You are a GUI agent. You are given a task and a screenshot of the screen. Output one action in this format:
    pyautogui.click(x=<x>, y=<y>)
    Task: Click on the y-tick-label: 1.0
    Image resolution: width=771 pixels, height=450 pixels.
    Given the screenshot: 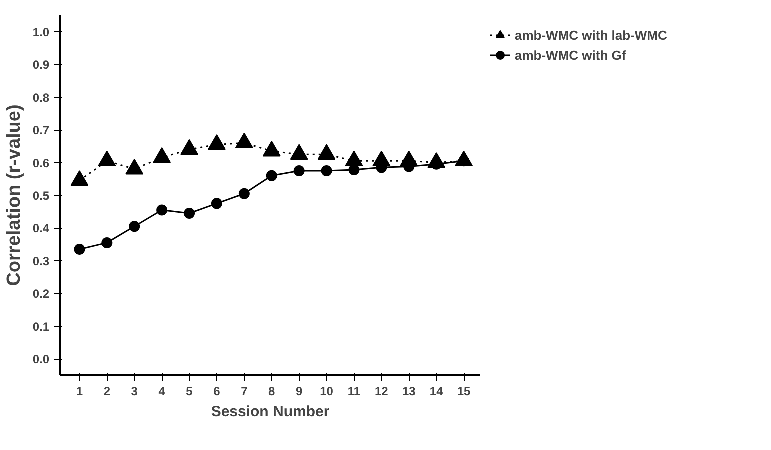 What is the action you would take?
    pyautogui.click(x=41, y=32)
    